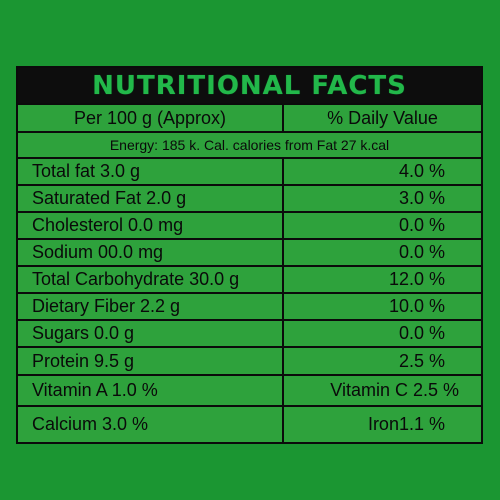  What do you see at coordinates (249, 423) in the screenshot?
I see `minerals-row: Calcium 3.0 % Iron 1.1 %` at bounding box center [249, 423].